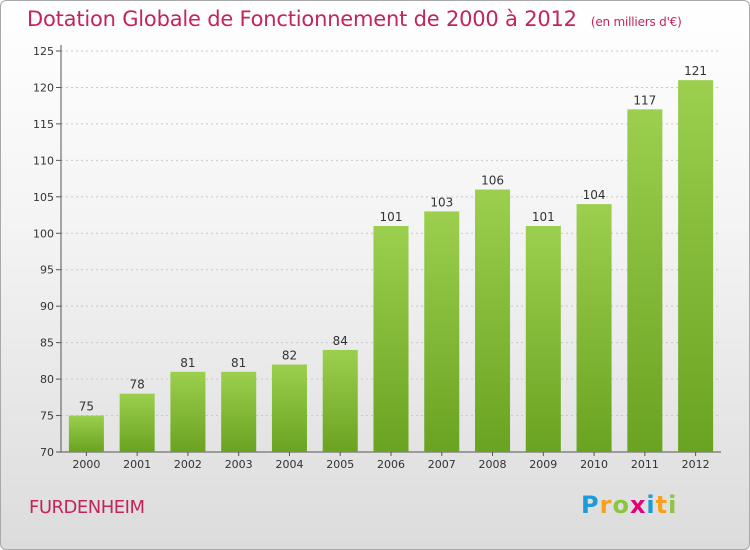 The height and width of the screenshot is (550, 750). What do you see at coordinates (47, 343) in the screenshot?
I see `y-tick-label: 85` at bounding box center [47, 343].